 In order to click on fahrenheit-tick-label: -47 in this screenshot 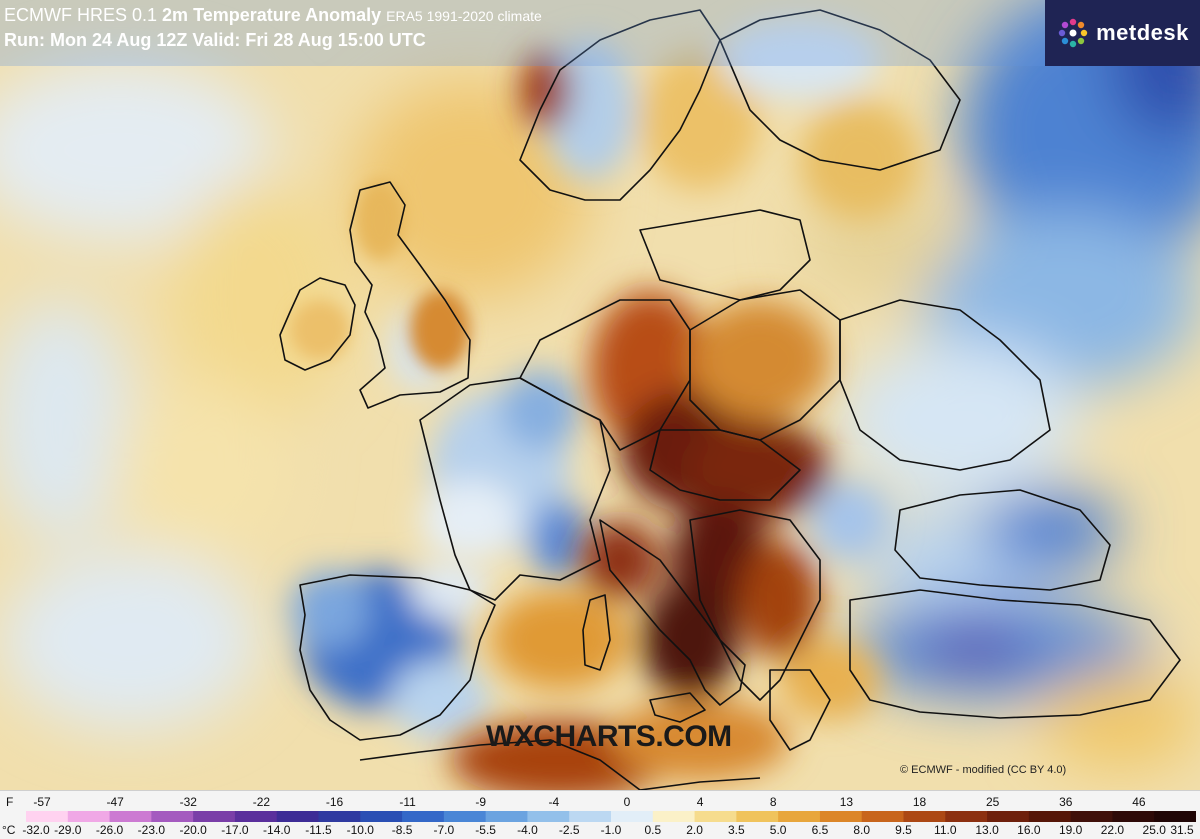, I will do `click(115, 802)`.